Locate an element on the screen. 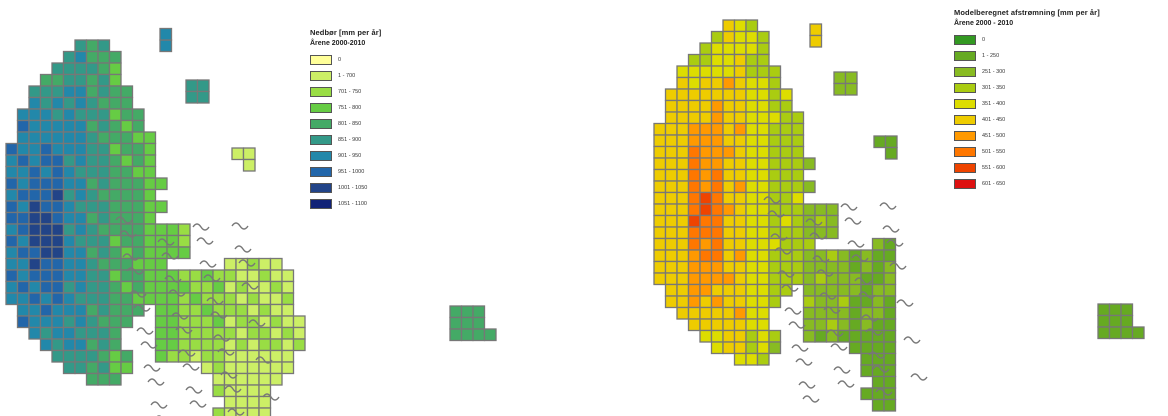 The height and width of the screenshot is (416, 1168). legend-item: 0 is located at coordinates (1027, 40).